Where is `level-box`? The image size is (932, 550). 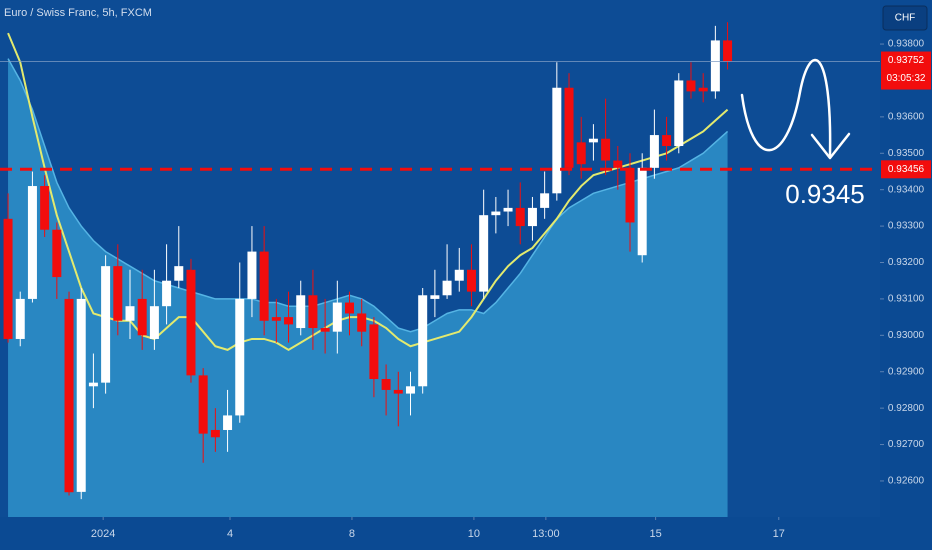 level-box is located at coordinates (906, 169).